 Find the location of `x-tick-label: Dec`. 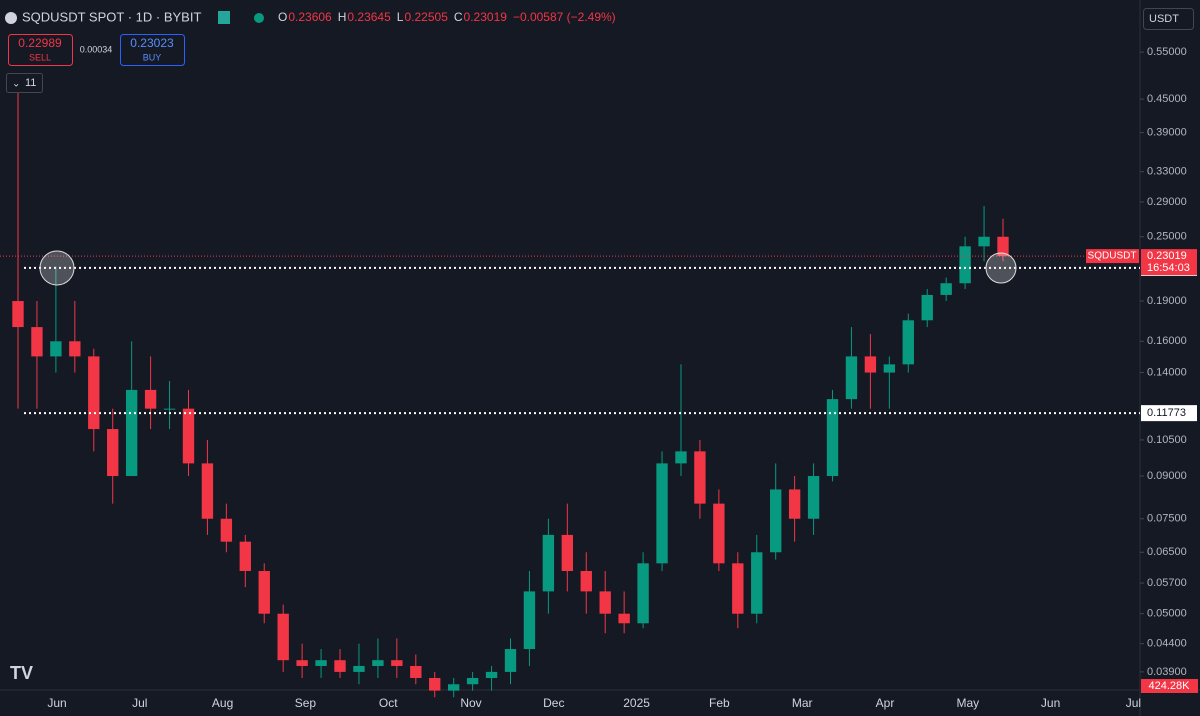

x-tick-label: Dec is located at coordinates (553, 703).